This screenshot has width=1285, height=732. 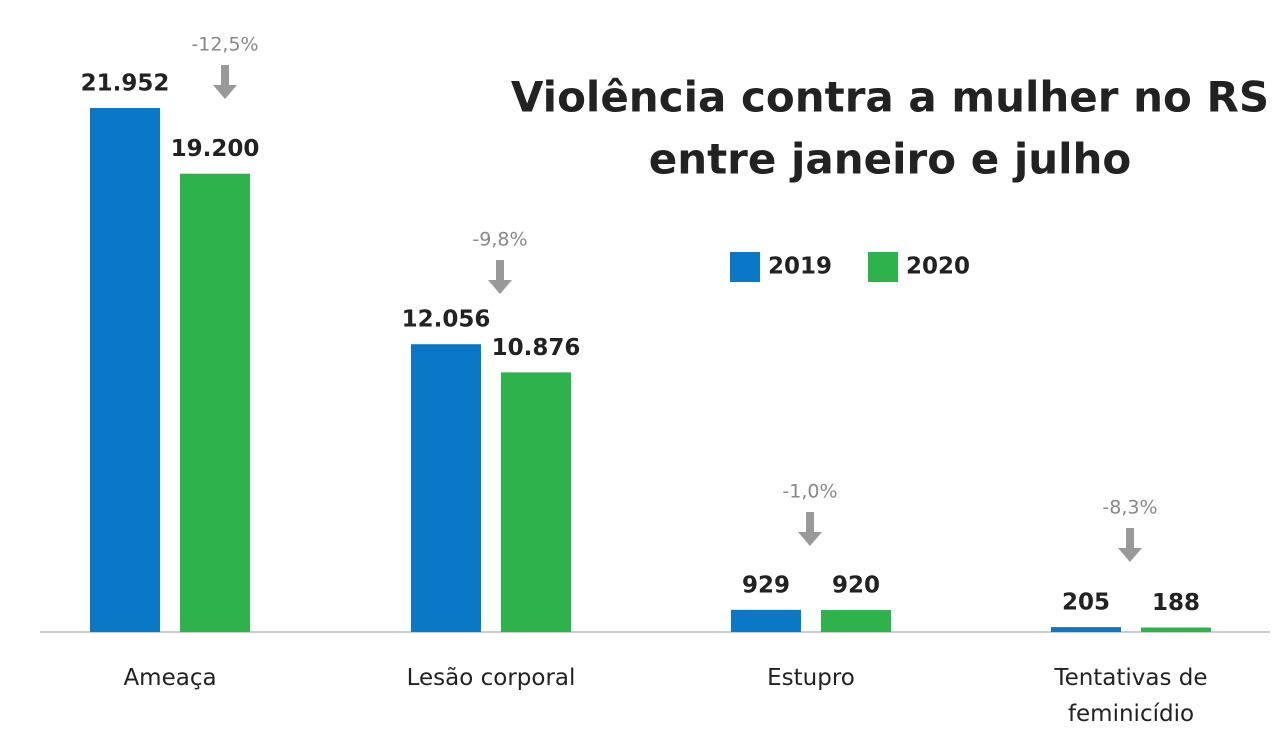 I want to click on legend-label: 2019, so click(x=800, y=267).